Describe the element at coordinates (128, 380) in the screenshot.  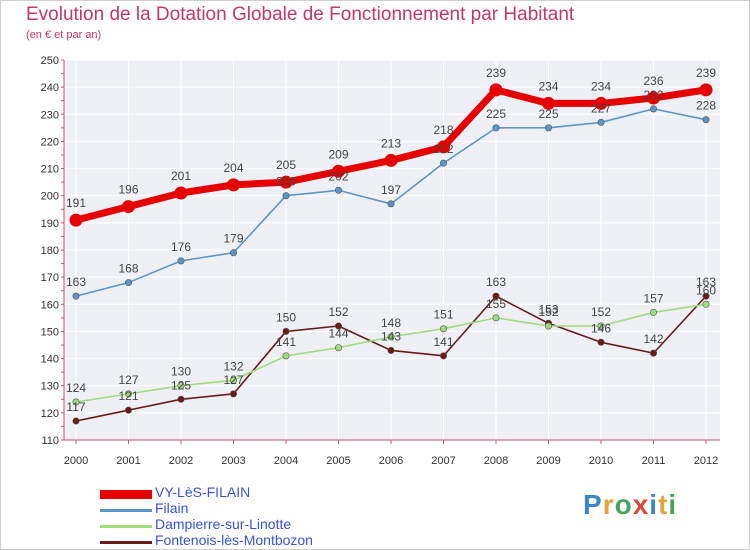
I see `data-label-s2-1: 127` at that location.